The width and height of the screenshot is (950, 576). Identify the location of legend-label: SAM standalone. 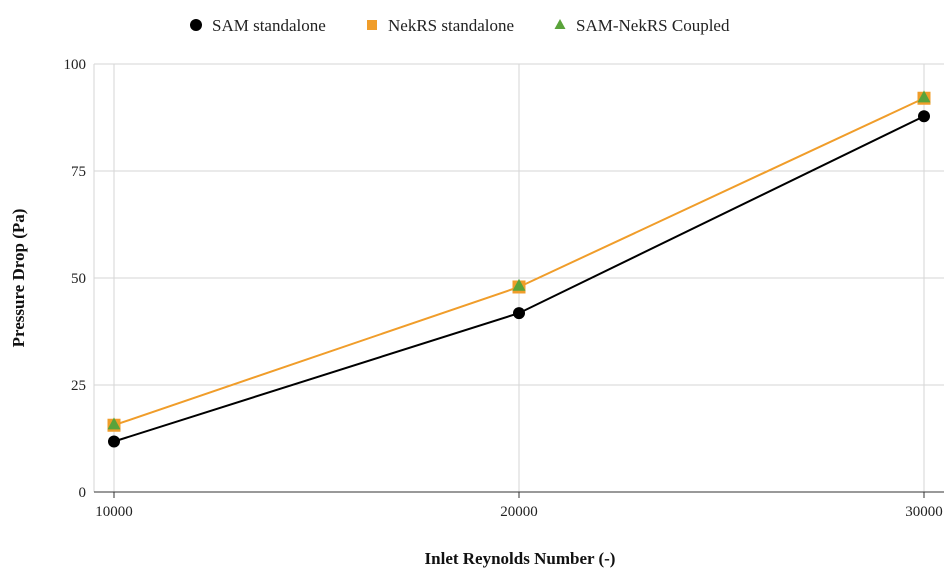
(269, 25).